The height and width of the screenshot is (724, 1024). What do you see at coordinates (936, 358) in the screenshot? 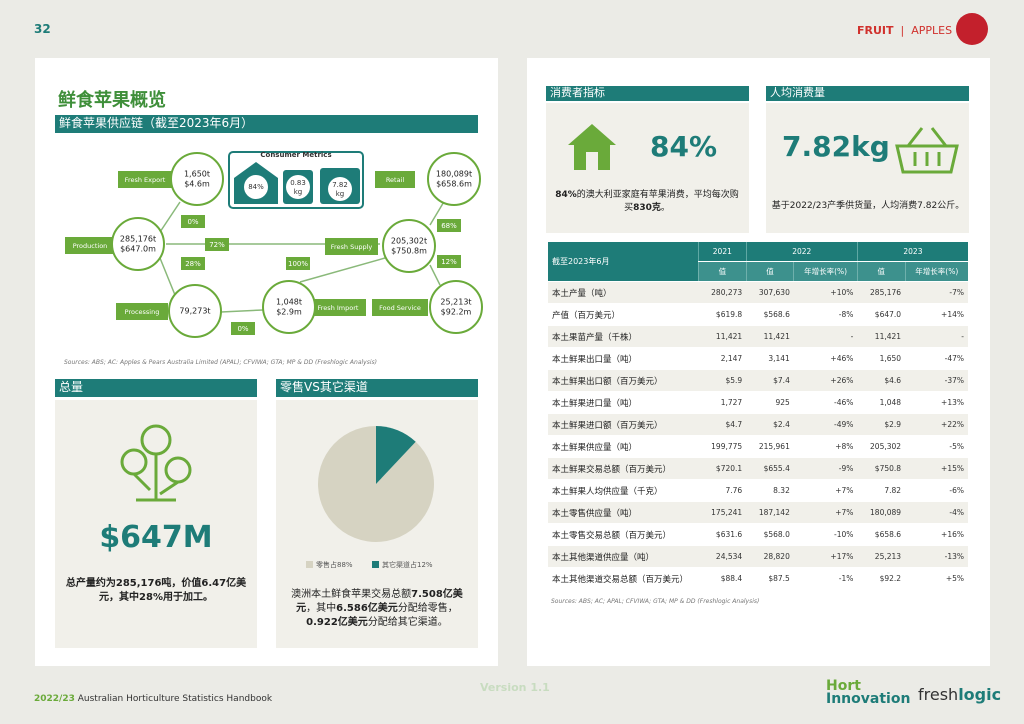
I see `cell: -47%` at bounding box center [936, 358].